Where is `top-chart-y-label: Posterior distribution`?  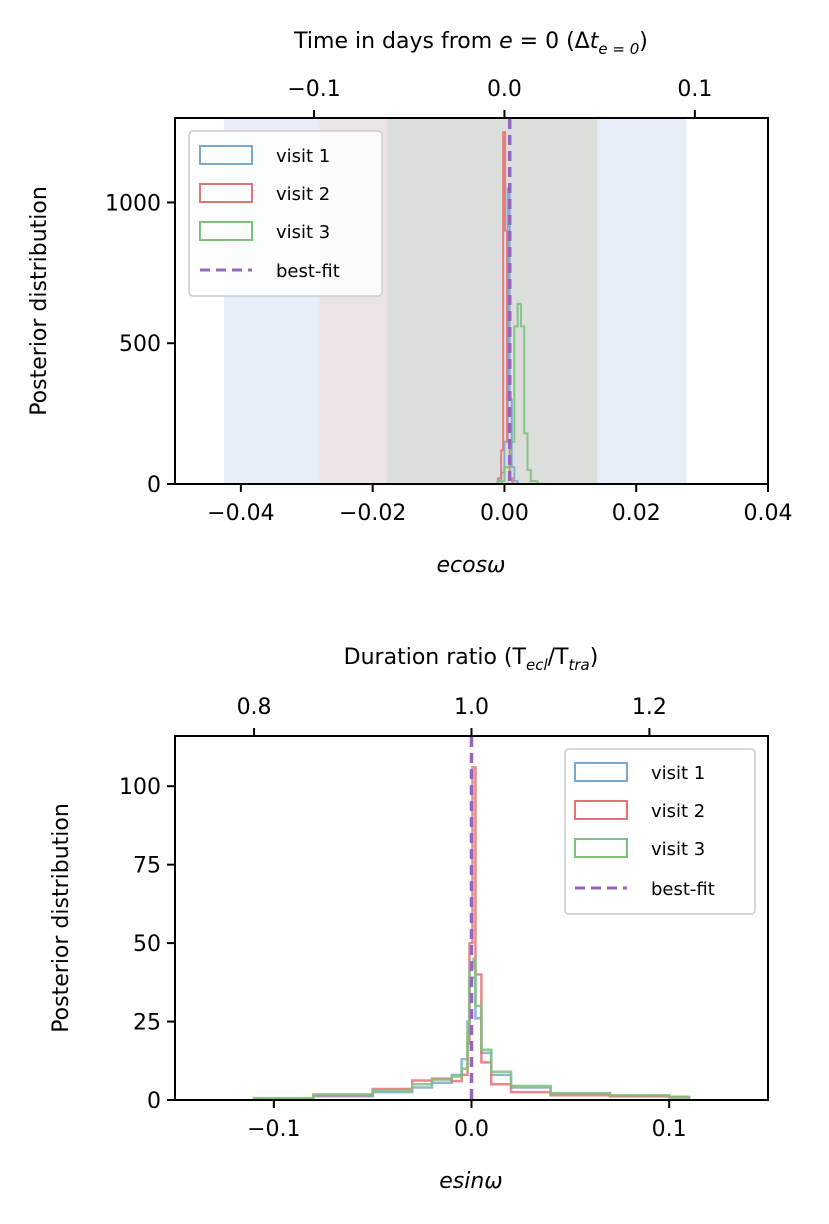
top-chart-y-label: Posterior distribution is located at coordinates (39, 301).